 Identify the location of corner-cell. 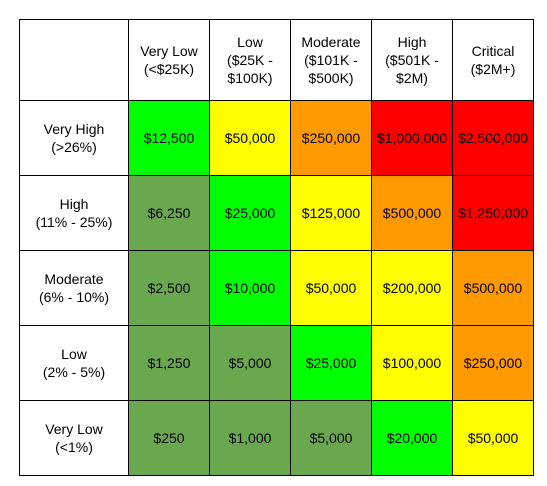
(74, 60).